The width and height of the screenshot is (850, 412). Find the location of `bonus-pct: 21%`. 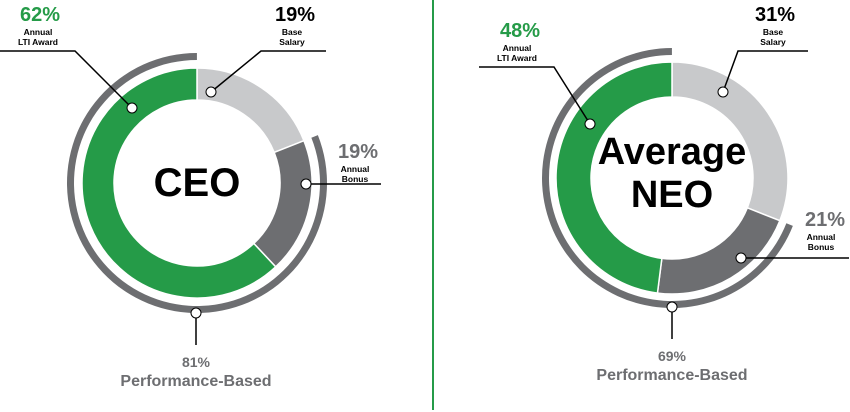

bonus-pct: 21% is located at coordinates (825, 220).